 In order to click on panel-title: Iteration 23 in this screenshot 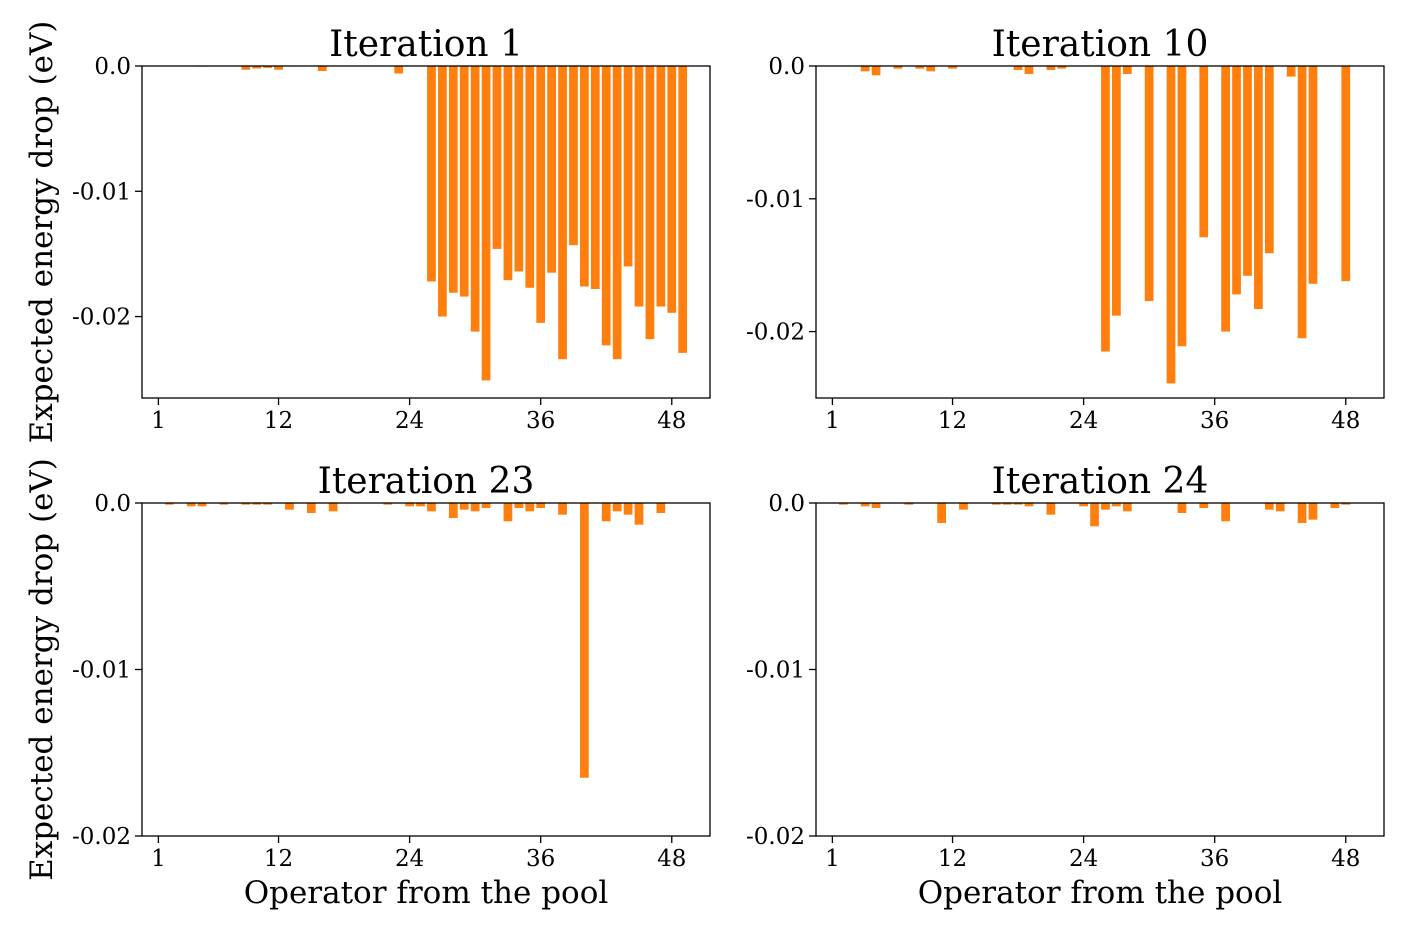, I will do `click(426, 481)`.